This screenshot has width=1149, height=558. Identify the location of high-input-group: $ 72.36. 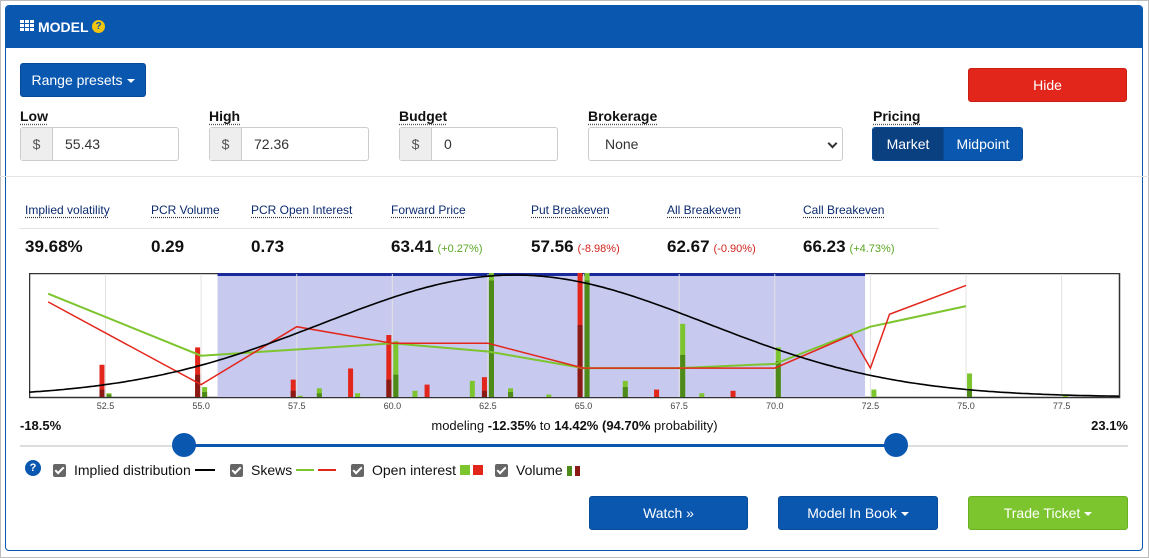
(289, 144).